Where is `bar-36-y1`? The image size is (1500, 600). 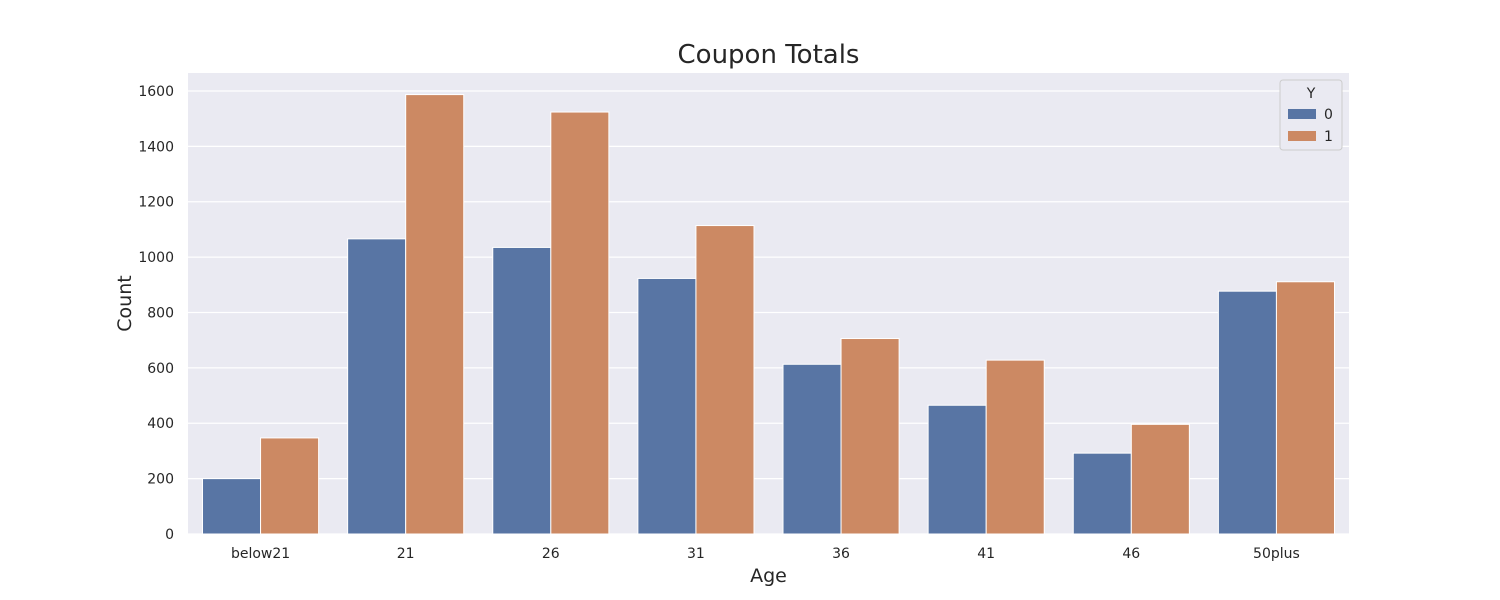 bar-36-y1 is located at coordinates (870, 436).